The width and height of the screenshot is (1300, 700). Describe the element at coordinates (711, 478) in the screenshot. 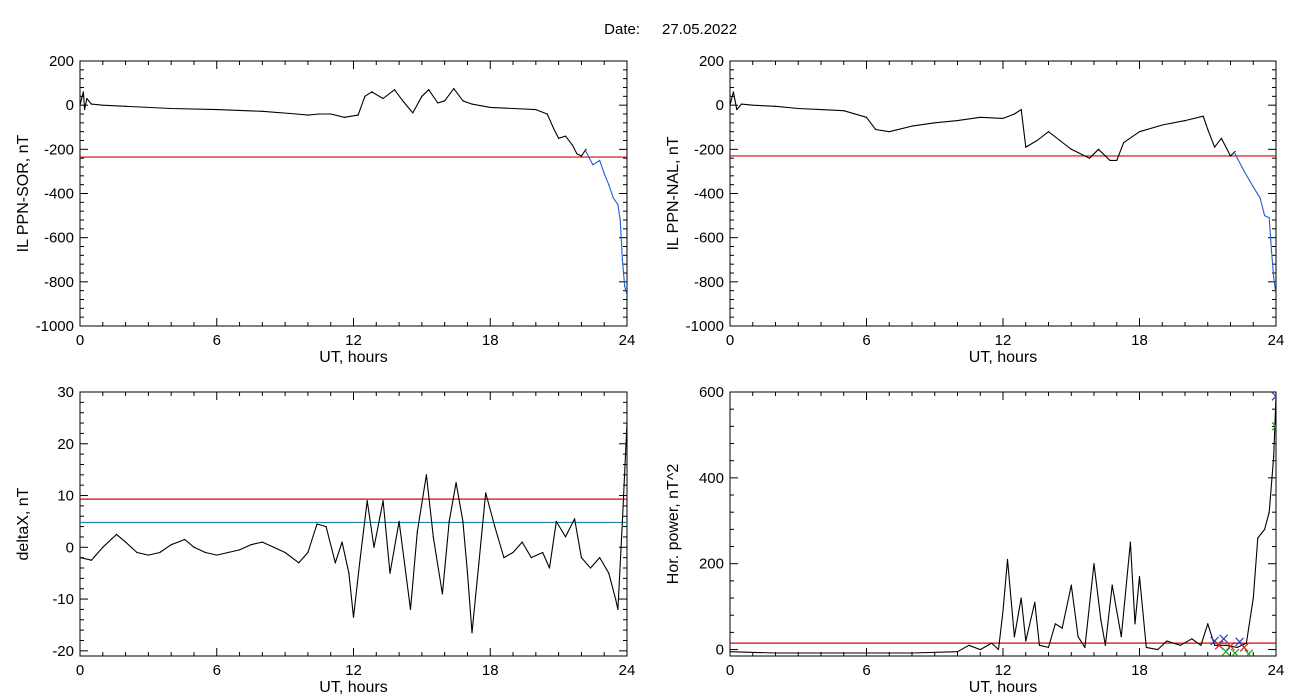

I see `y-tick-label: 400` at that location.